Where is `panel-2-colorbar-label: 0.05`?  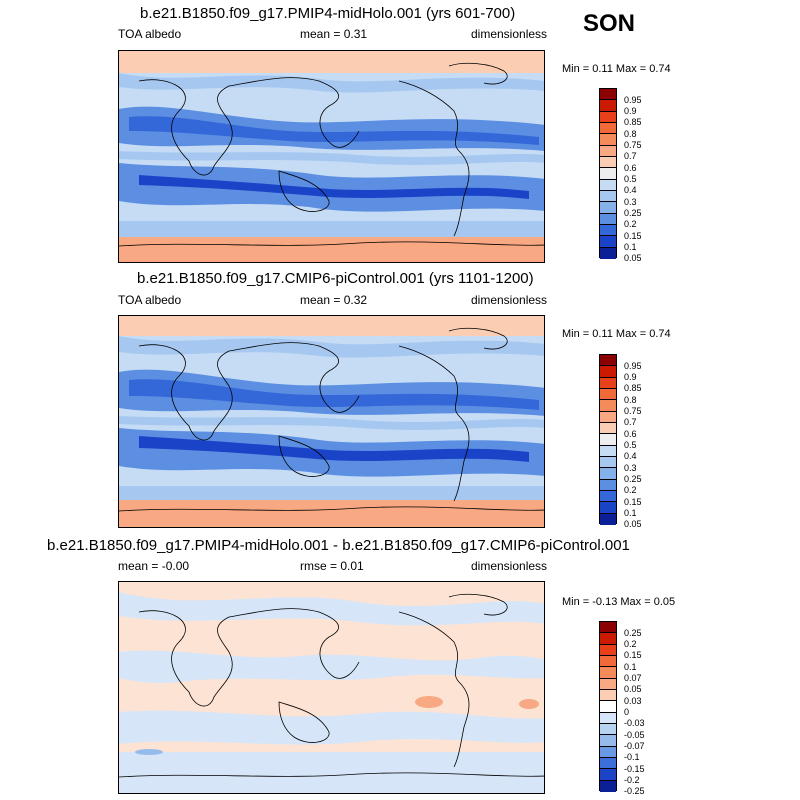 panel-2-colorbar-label: 0.05 is located at coordinates (633, 524).